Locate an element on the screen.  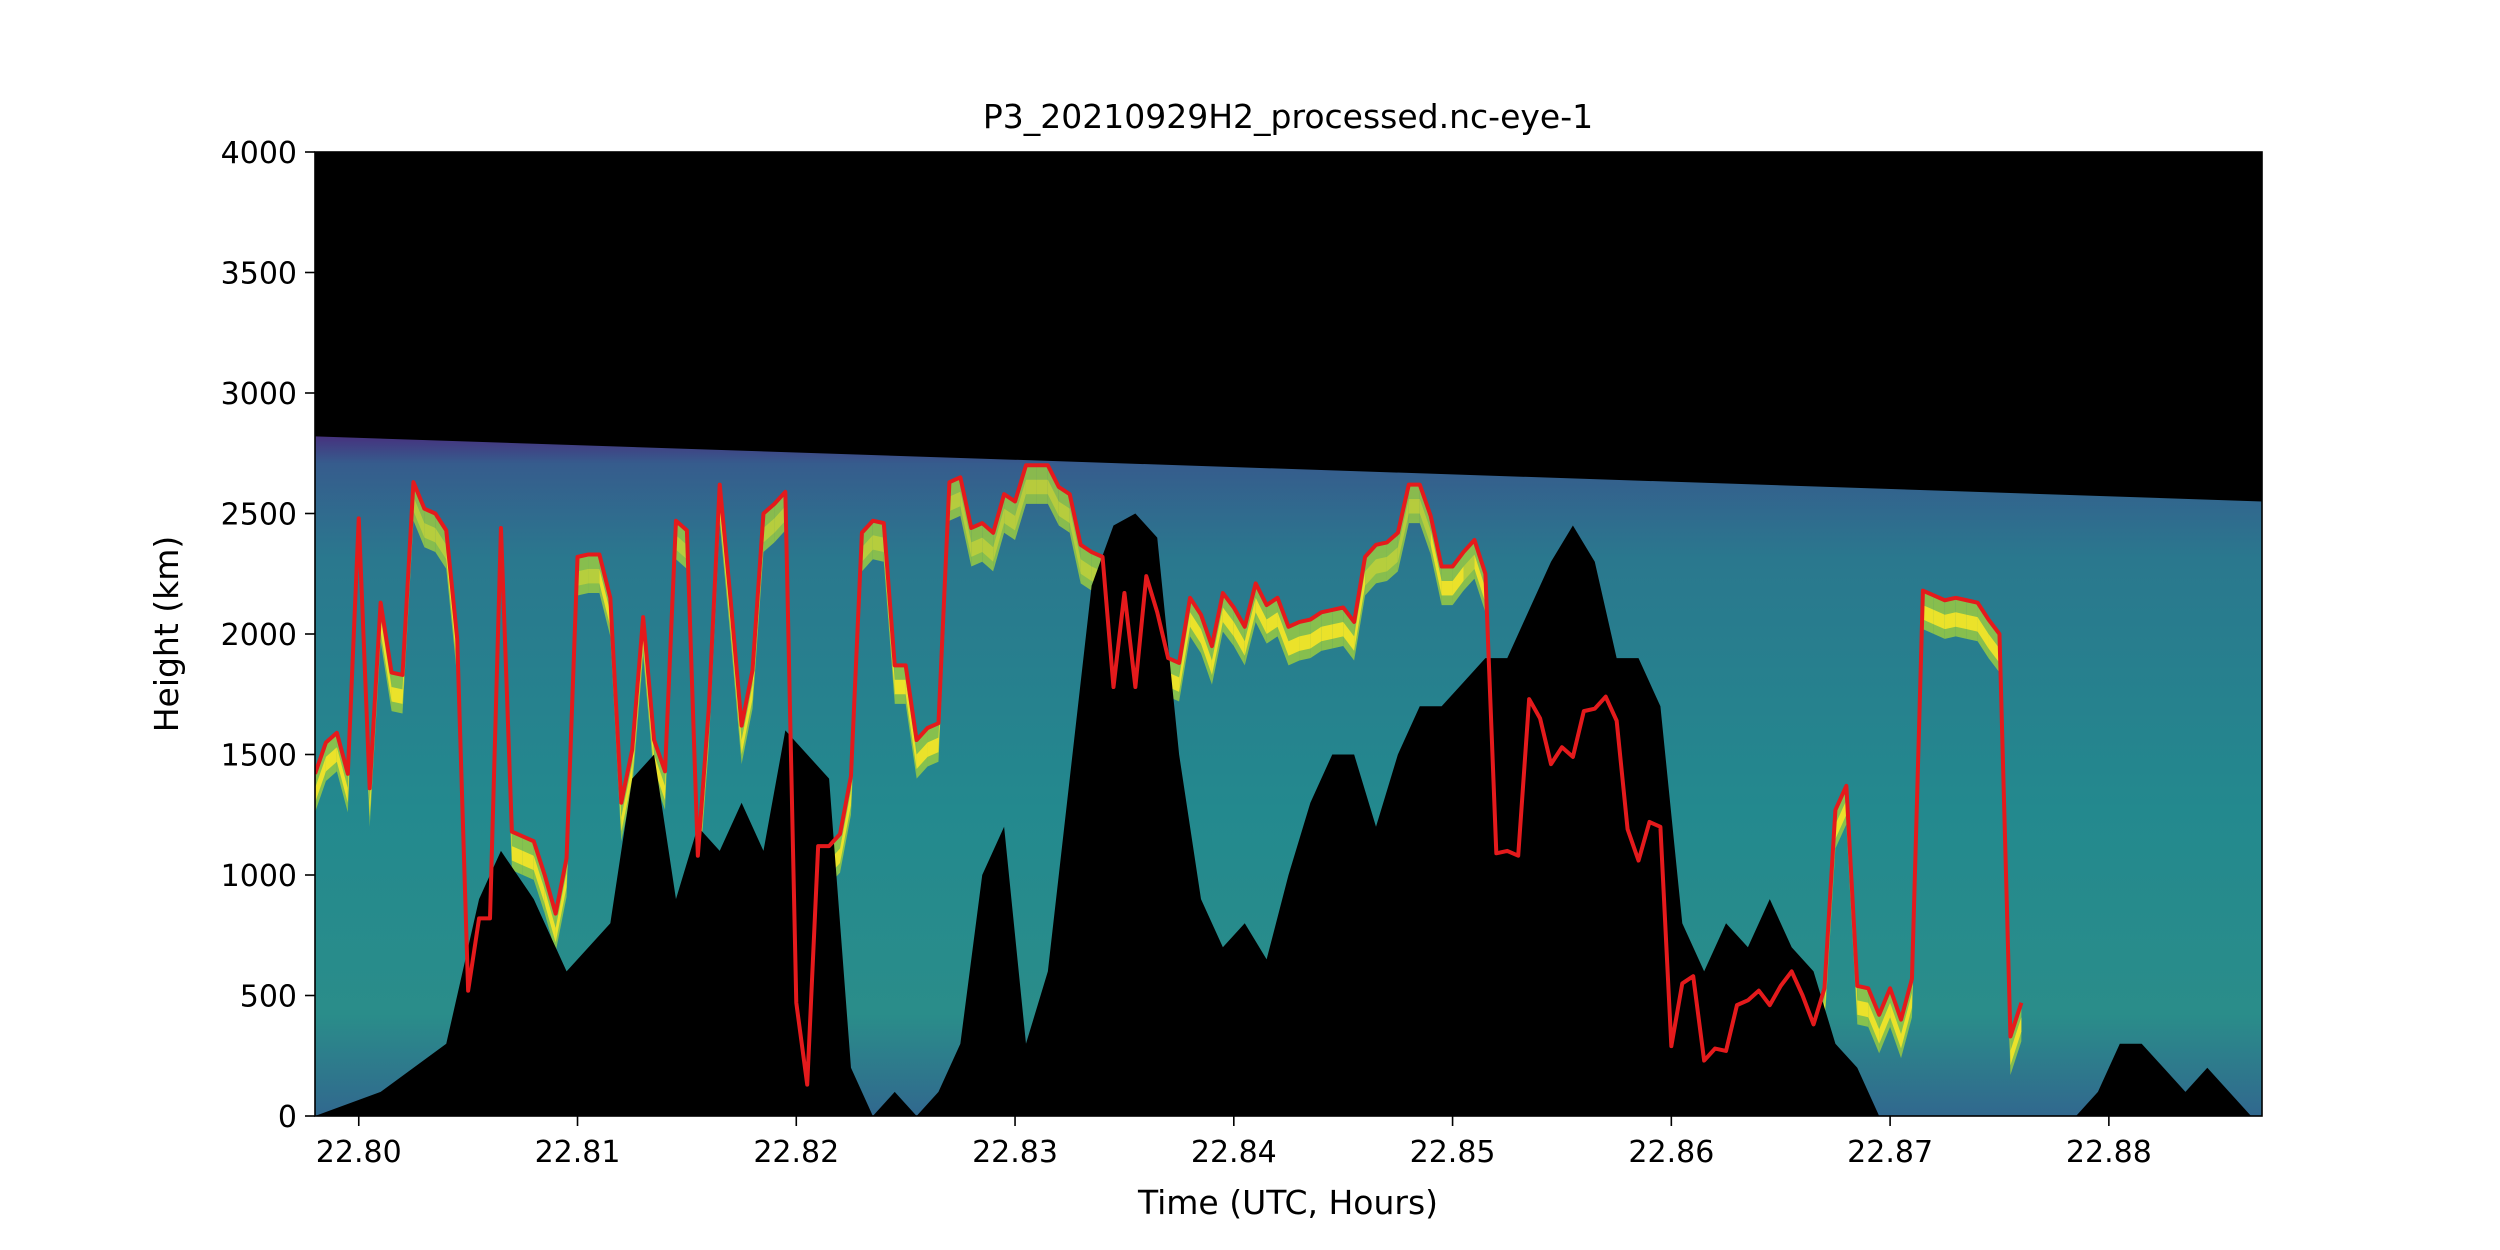
y-tick-label: 3000 is located at coordinates (259, 394).